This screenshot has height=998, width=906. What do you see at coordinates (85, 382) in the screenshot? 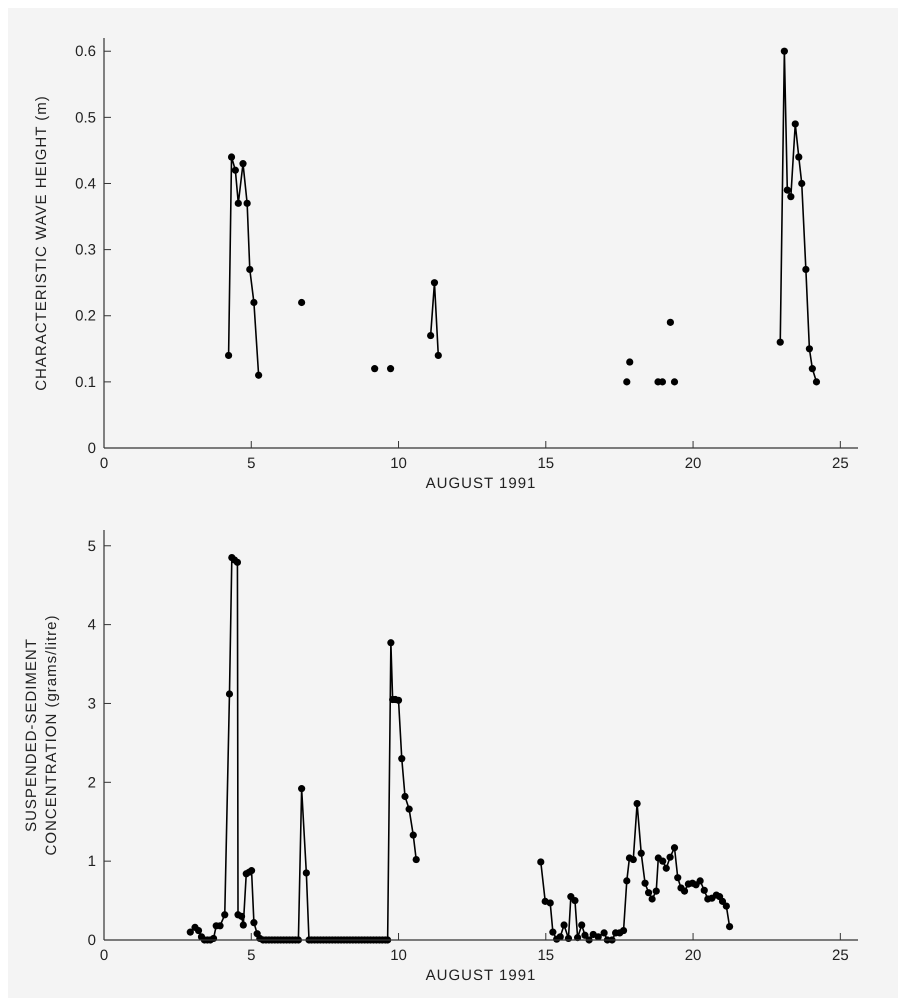
I see `y-tick-label: 0.1` at bounding box center [85, 382].